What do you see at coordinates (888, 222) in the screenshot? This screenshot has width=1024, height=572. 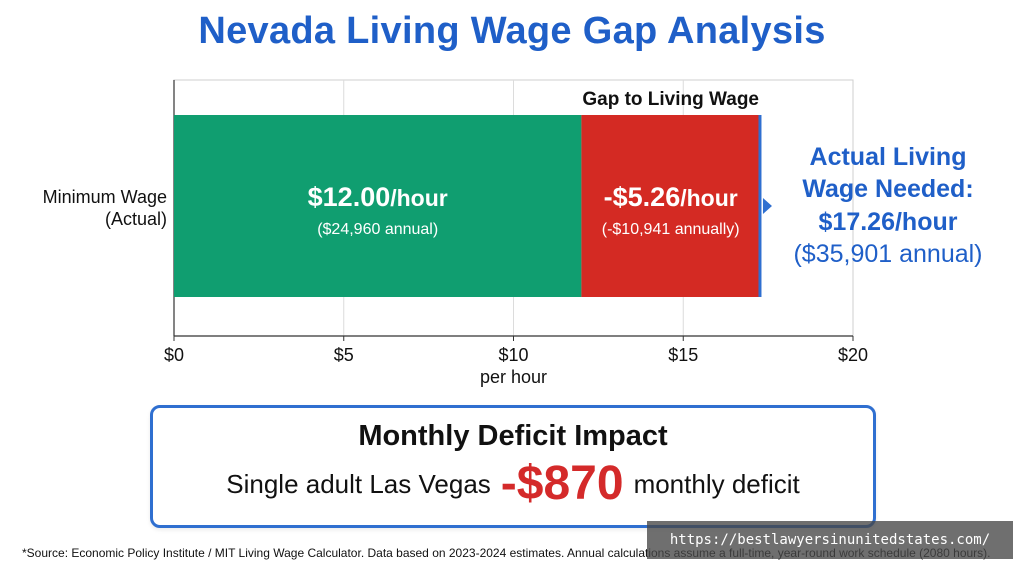 I see `living-wage-annotation: $17.26/hour` at bounding box center [888, 222].